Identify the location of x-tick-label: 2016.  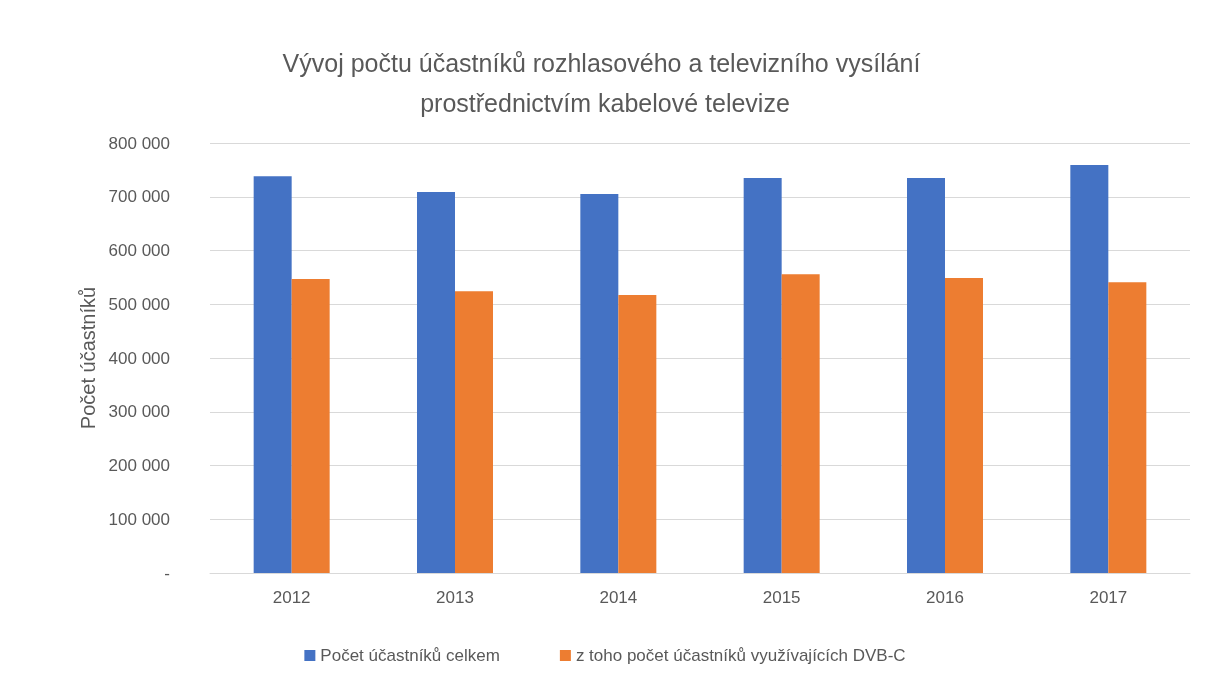
(945, 597).